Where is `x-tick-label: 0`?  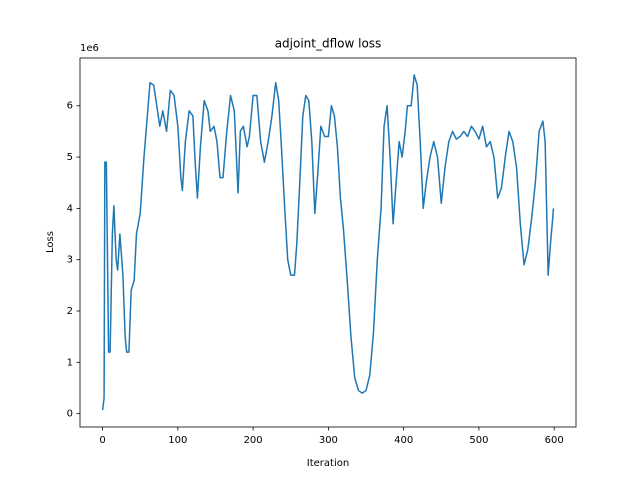
x-tick-label: 0 is located at coordinates (102, 440).